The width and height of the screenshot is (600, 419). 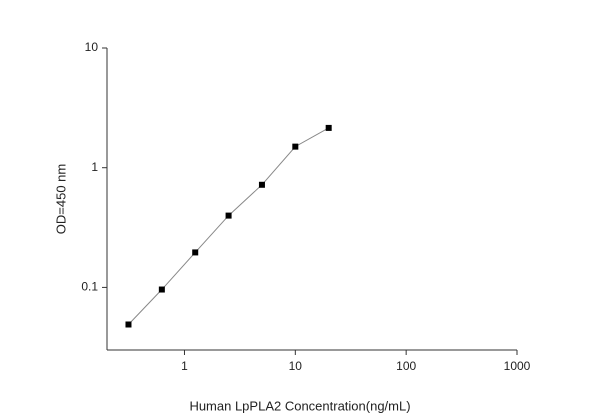 What do you see at coordinates (60, 199) in the screenshot?
I see `y-axis-label: OD=450 nm` at bounding box center [60, 199].